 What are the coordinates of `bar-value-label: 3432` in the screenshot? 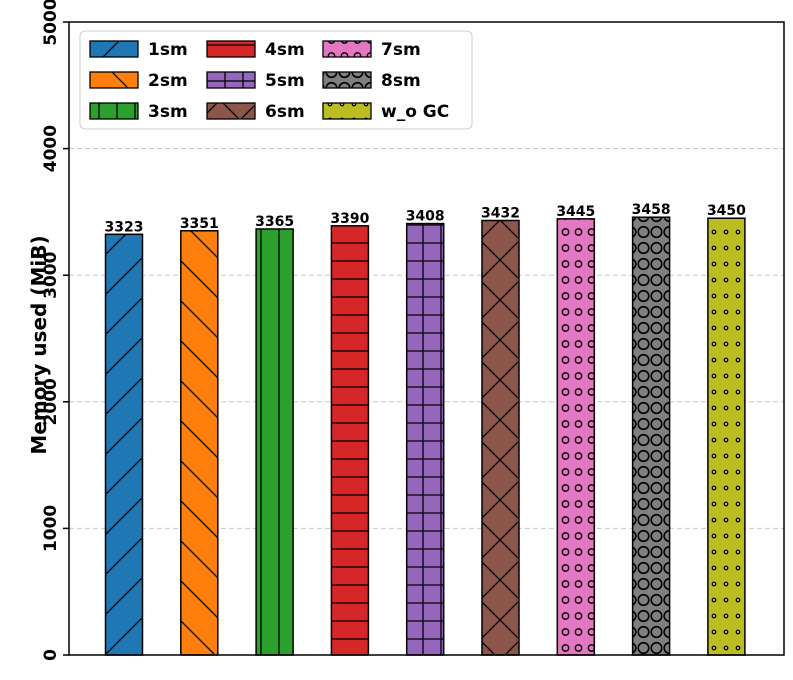 It's located at (500, 214).